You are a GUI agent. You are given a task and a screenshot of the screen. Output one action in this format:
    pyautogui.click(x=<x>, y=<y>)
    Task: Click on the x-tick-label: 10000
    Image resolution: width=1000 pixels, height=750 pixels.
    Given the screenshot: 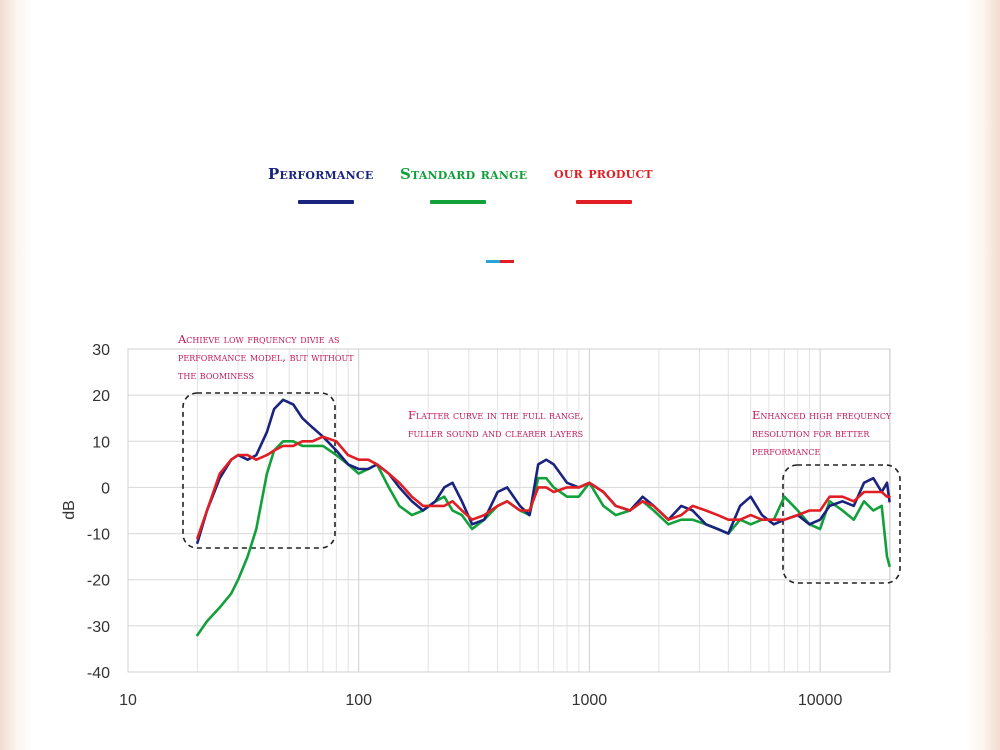 What is the action you would take?
    pyautogui.click(x=820, y=700)
    